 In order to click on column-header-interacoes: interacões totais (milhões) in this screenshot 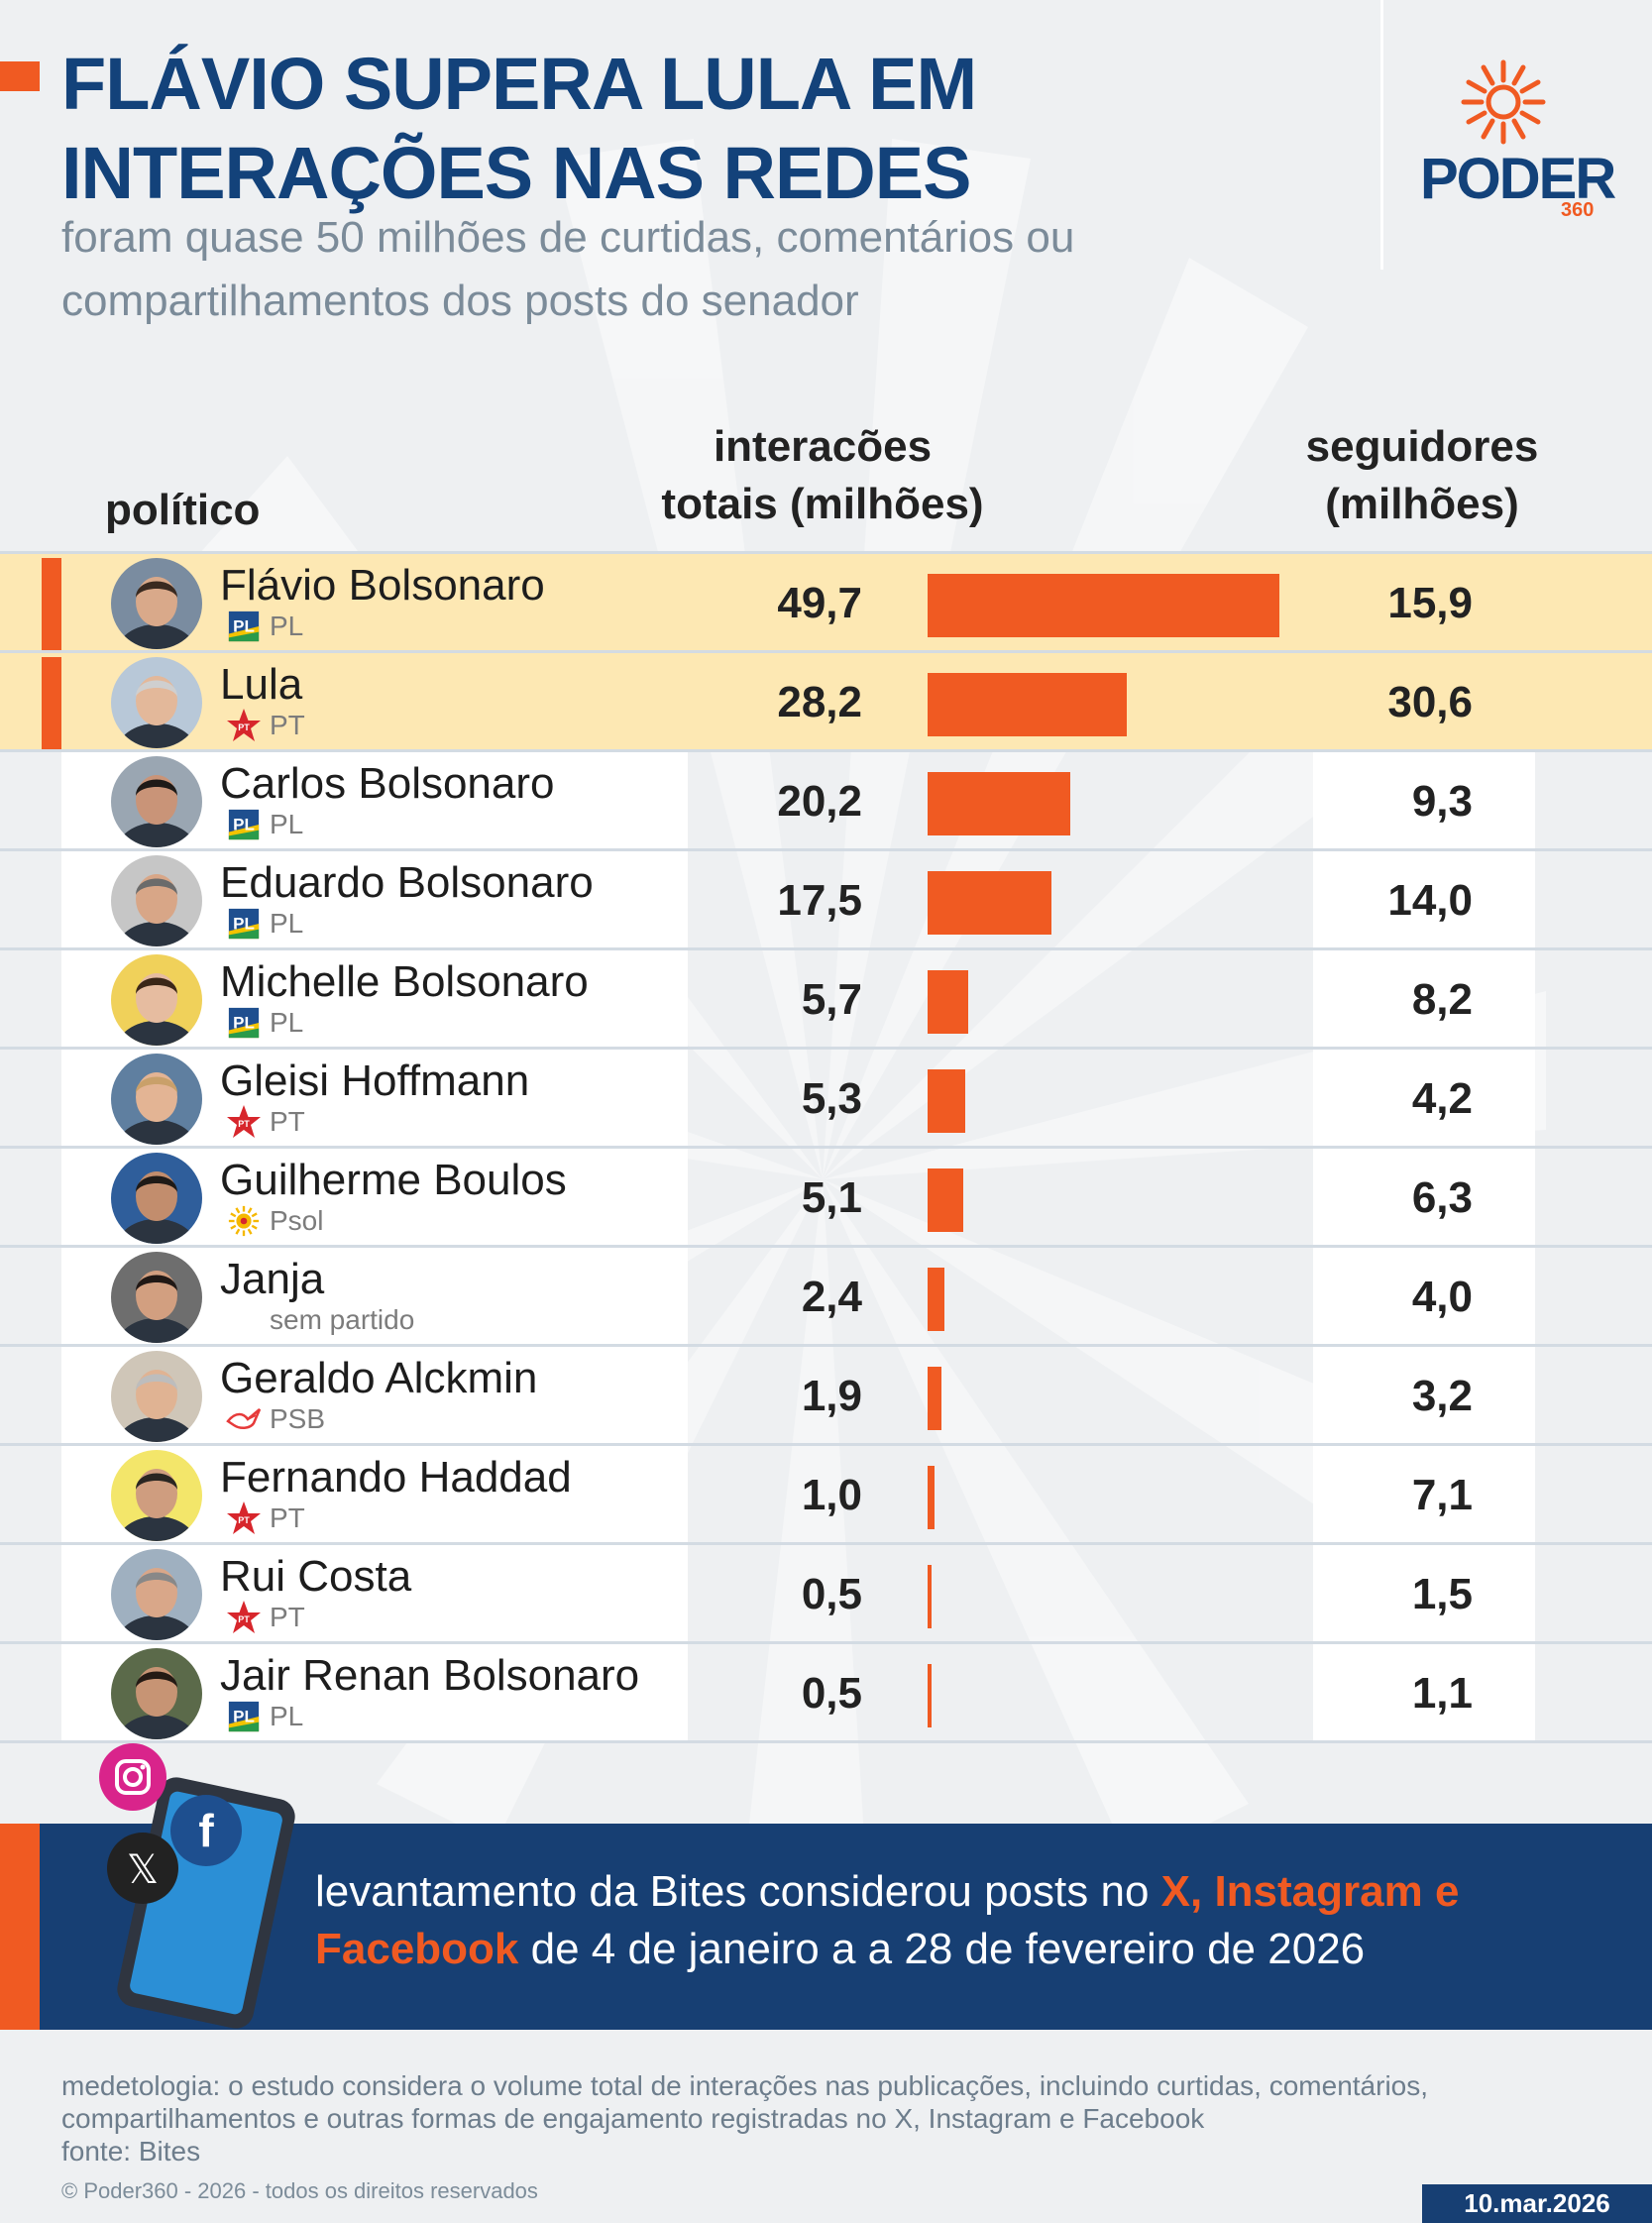, I will do `click(822, 476)`.